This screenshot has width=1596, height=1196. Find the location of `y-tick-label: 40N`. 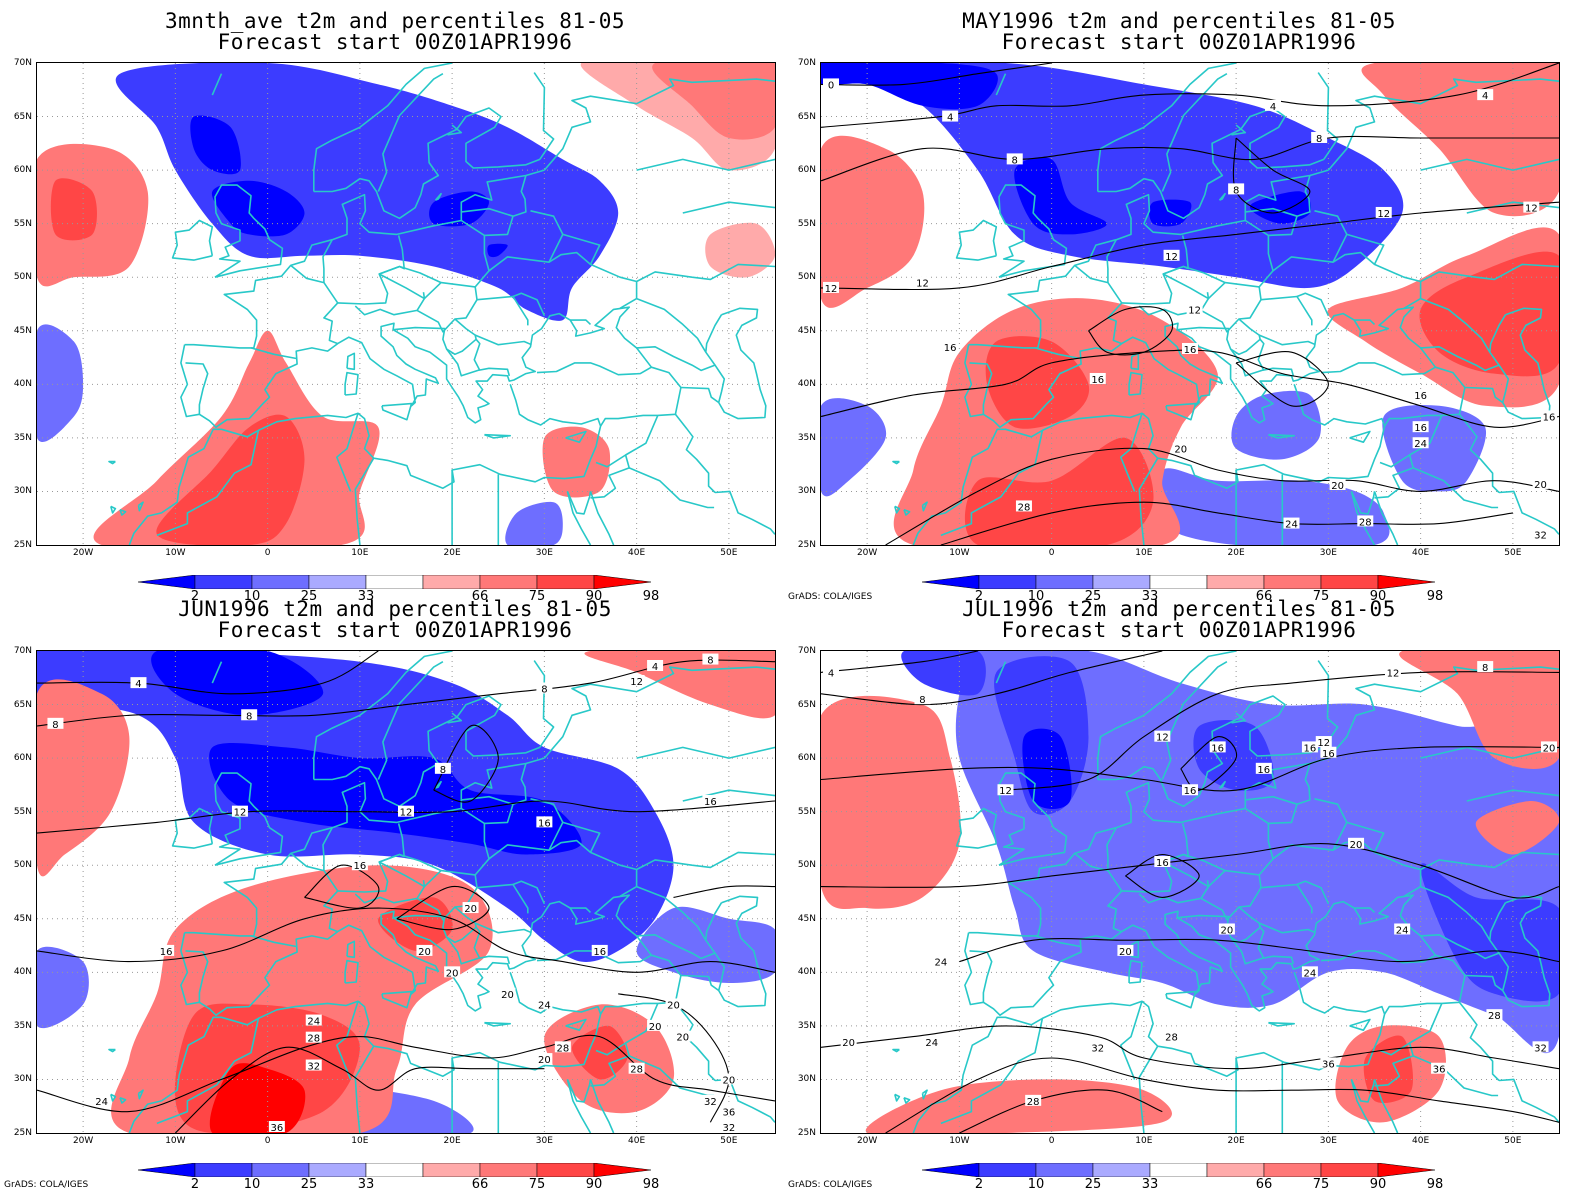

y-tick-label: 40N is located at coordinates (806, 972).